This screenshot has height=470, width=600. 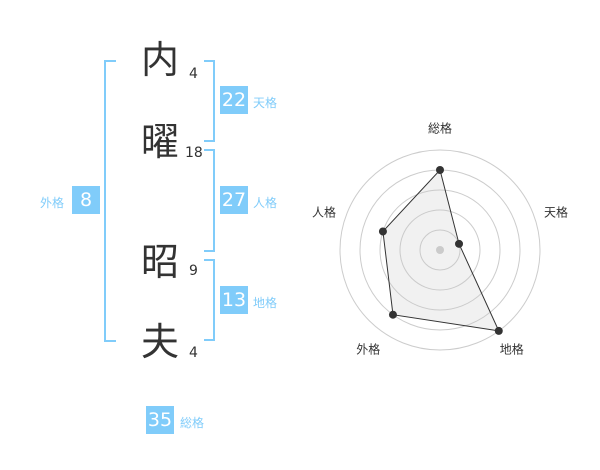 I want to click on chikaku-value: 13, so click(x=234, y=300).